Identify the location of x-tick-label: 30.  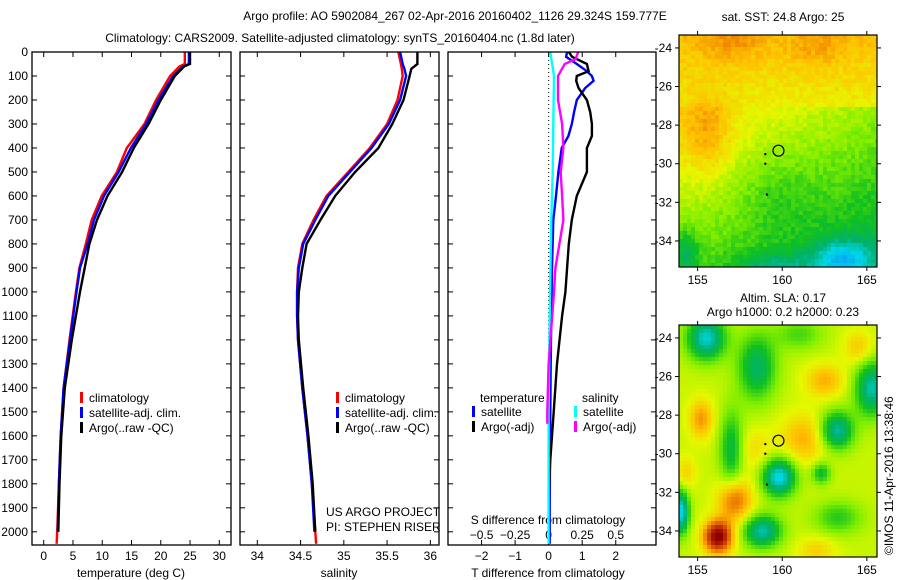
(220, 556).